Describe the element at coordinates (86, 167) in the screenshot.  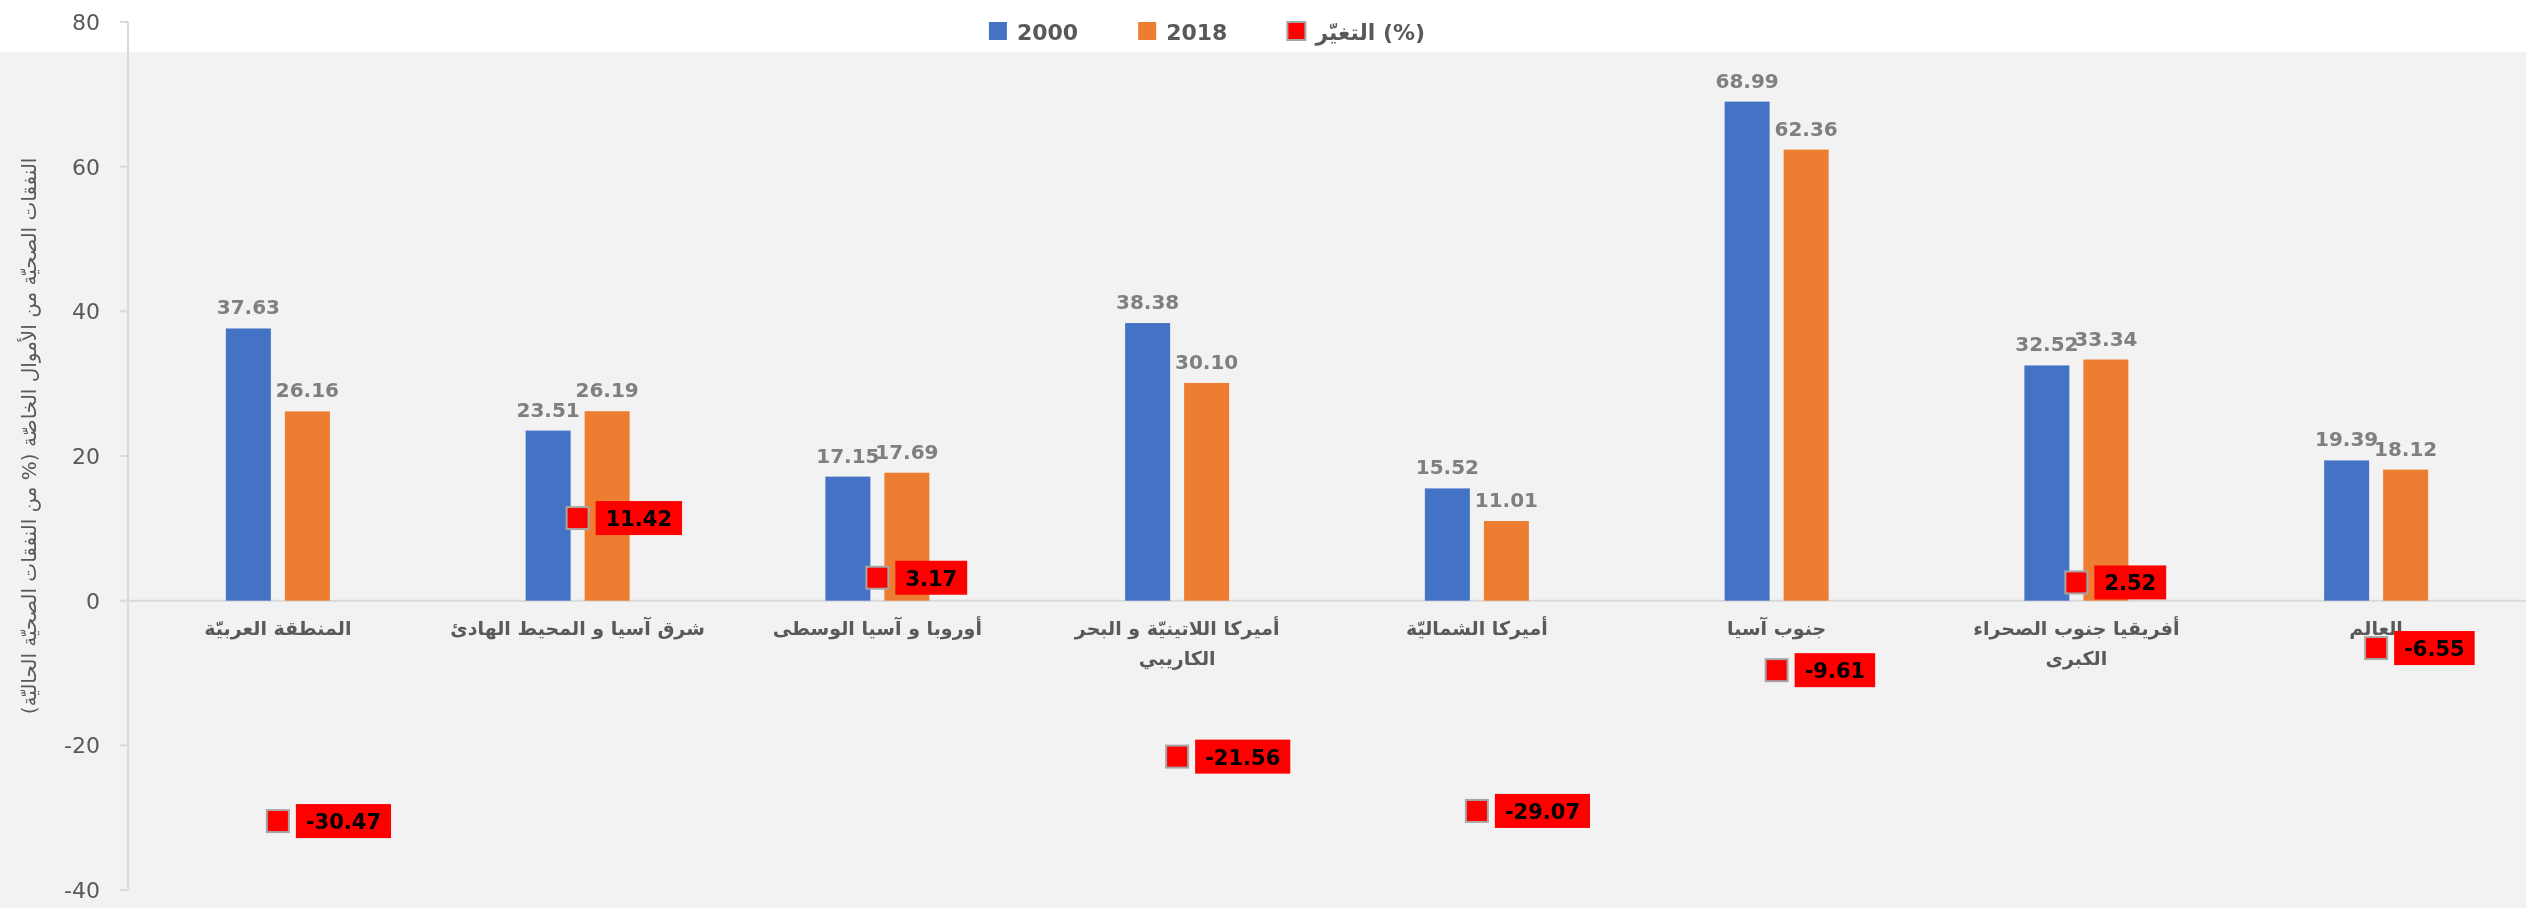
I see `y-tick-label: 60` at that location.